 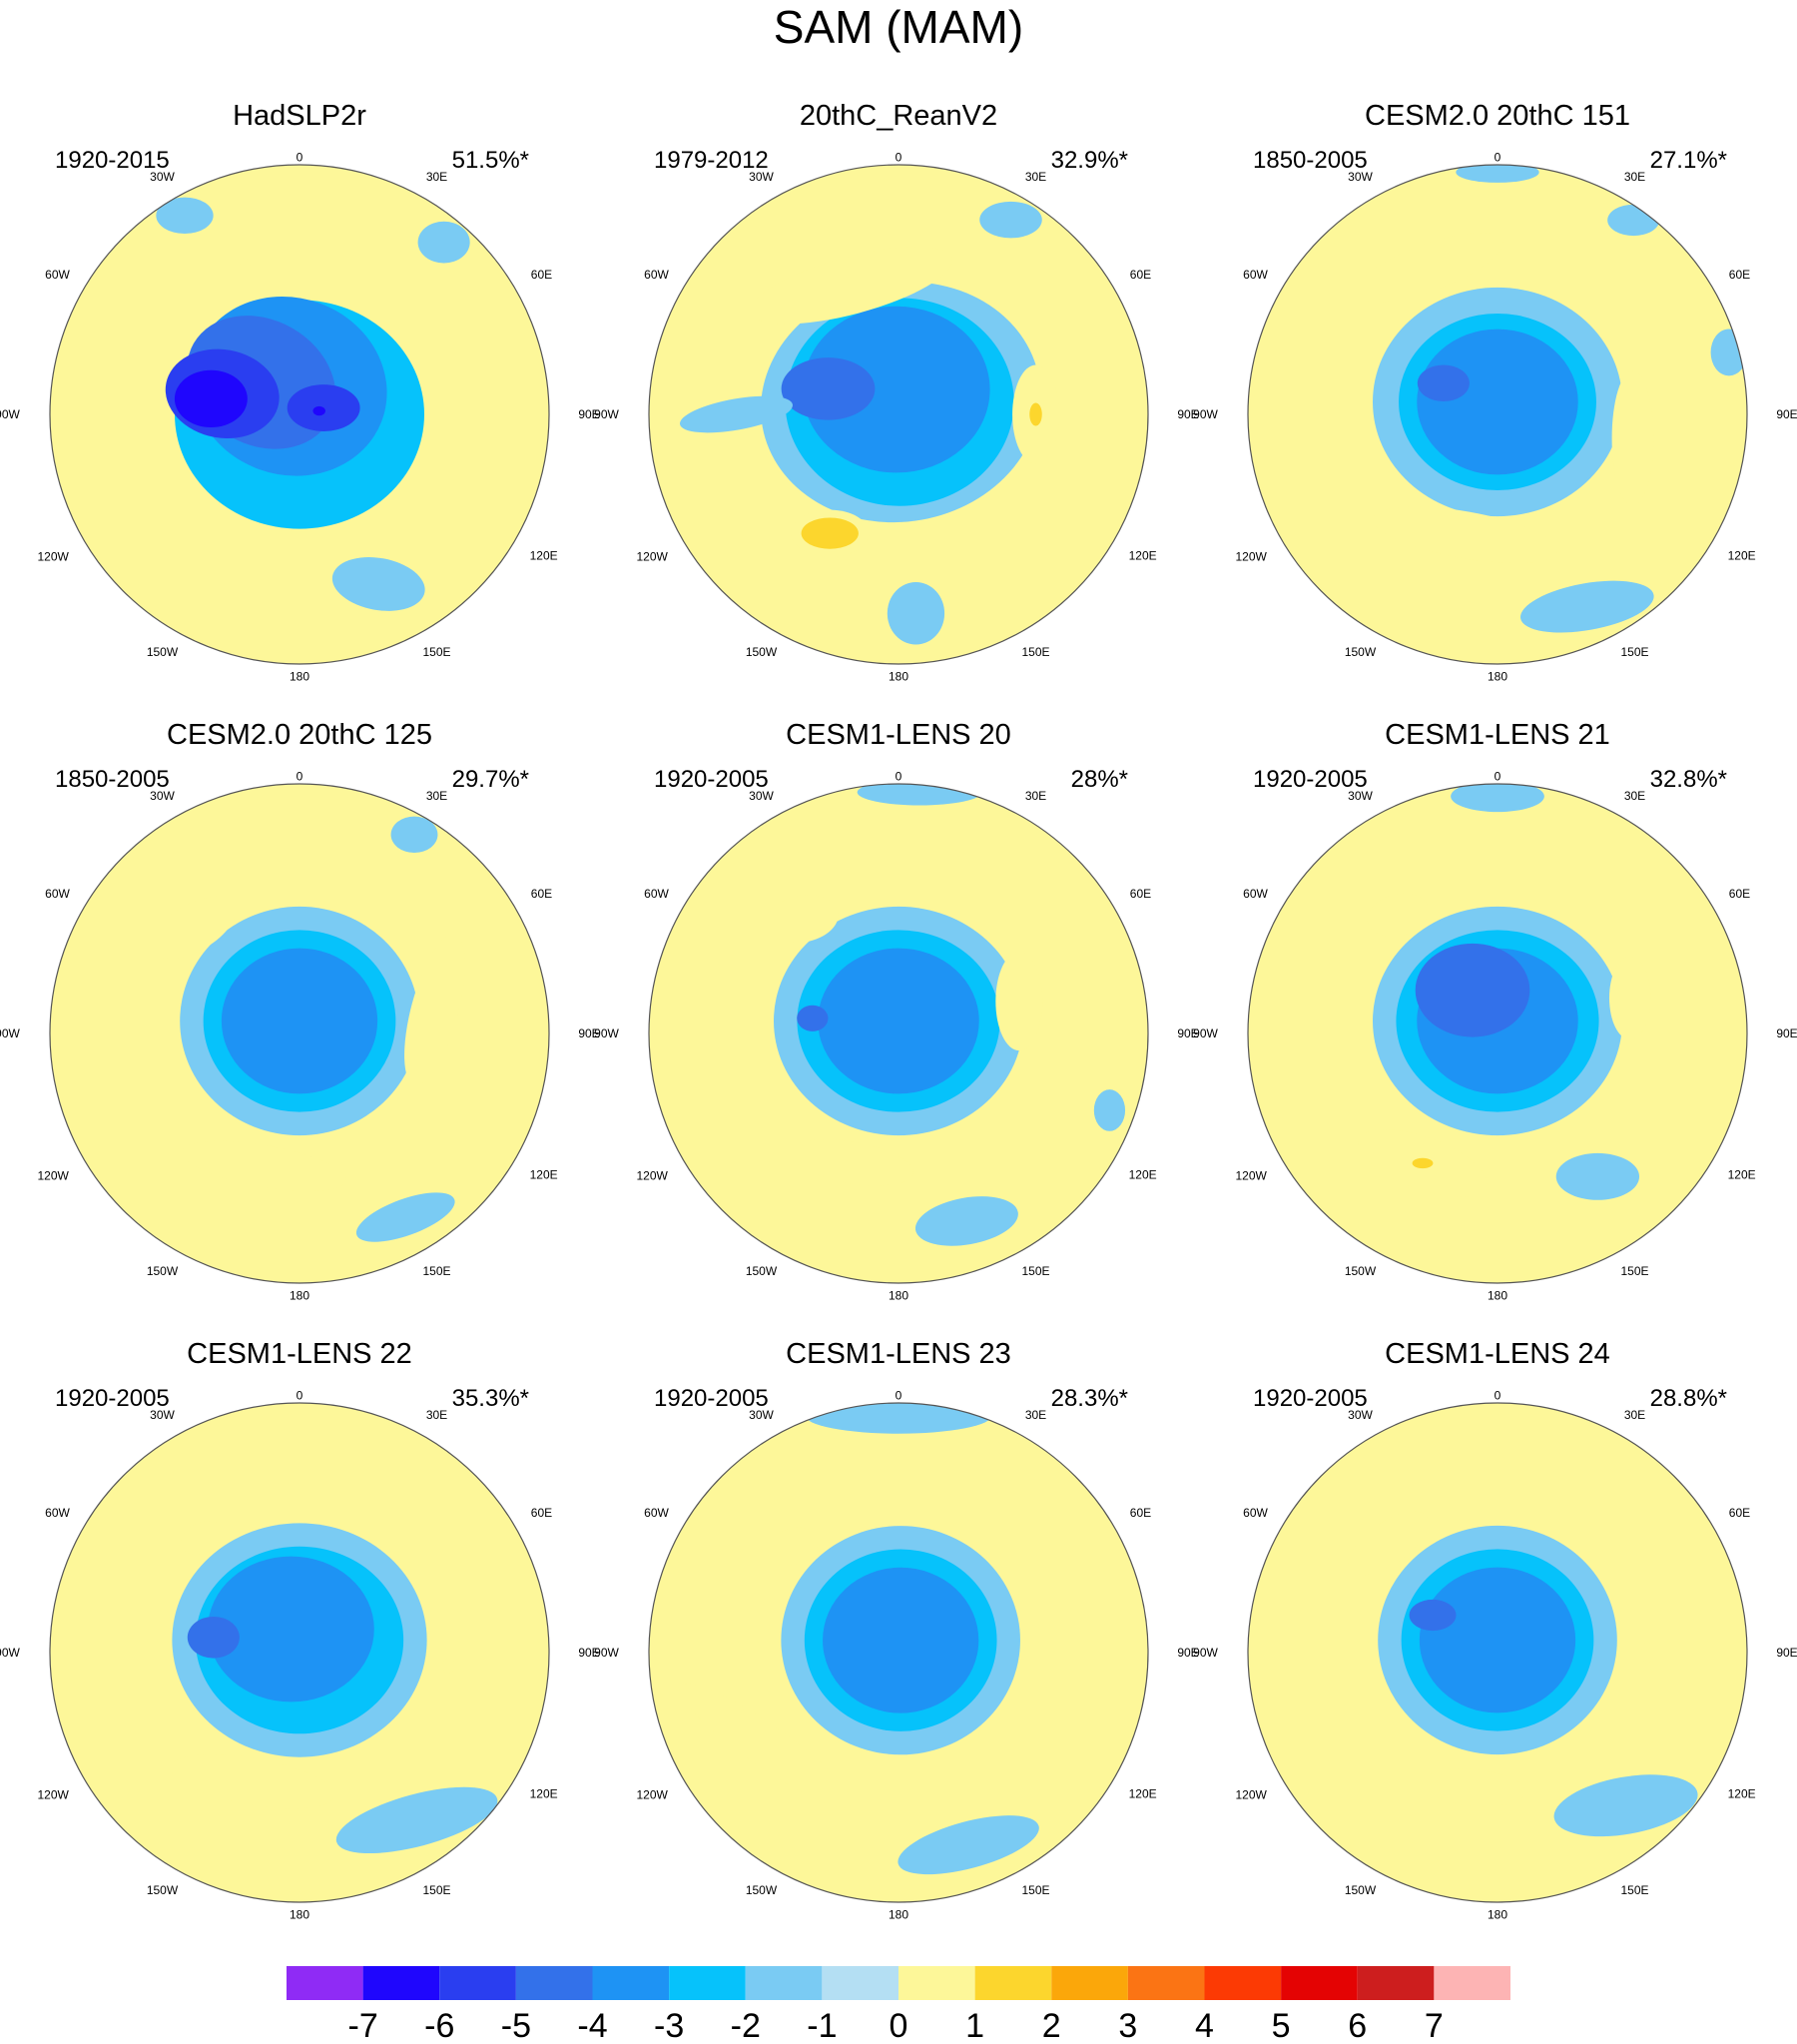 What do you see at coordinates (439, 2025) in the screenshot?
I see `colorbar-tick-label: -6` at bounding box center [439, 2025].